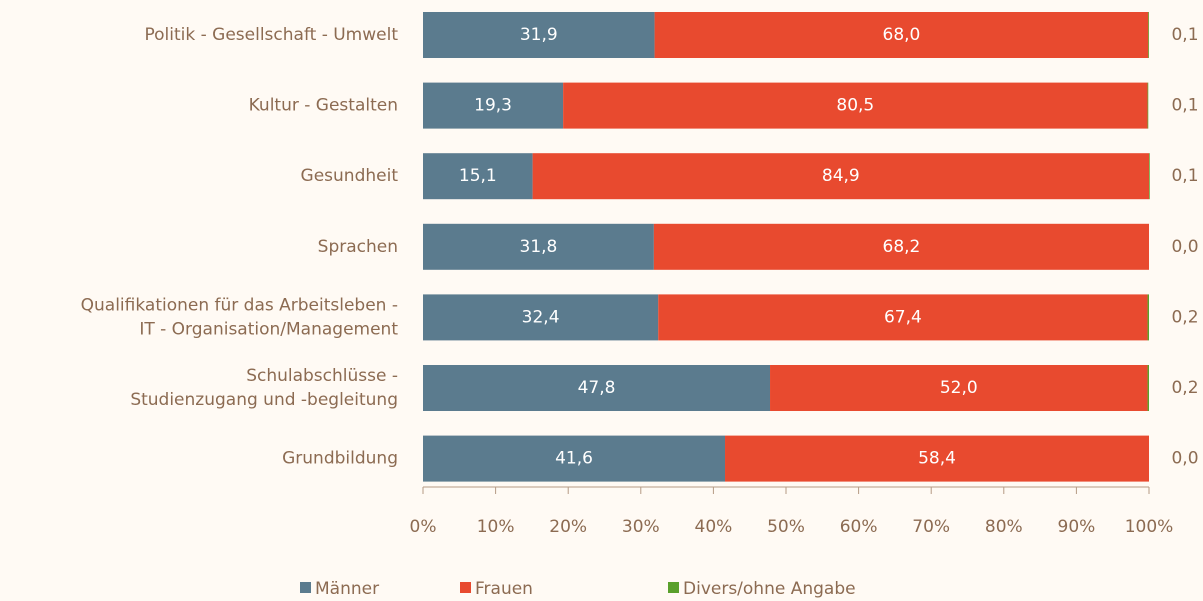 This screenshot has height=601, width=1203. I want to click on value-label: 84,9, so click(841, 176).